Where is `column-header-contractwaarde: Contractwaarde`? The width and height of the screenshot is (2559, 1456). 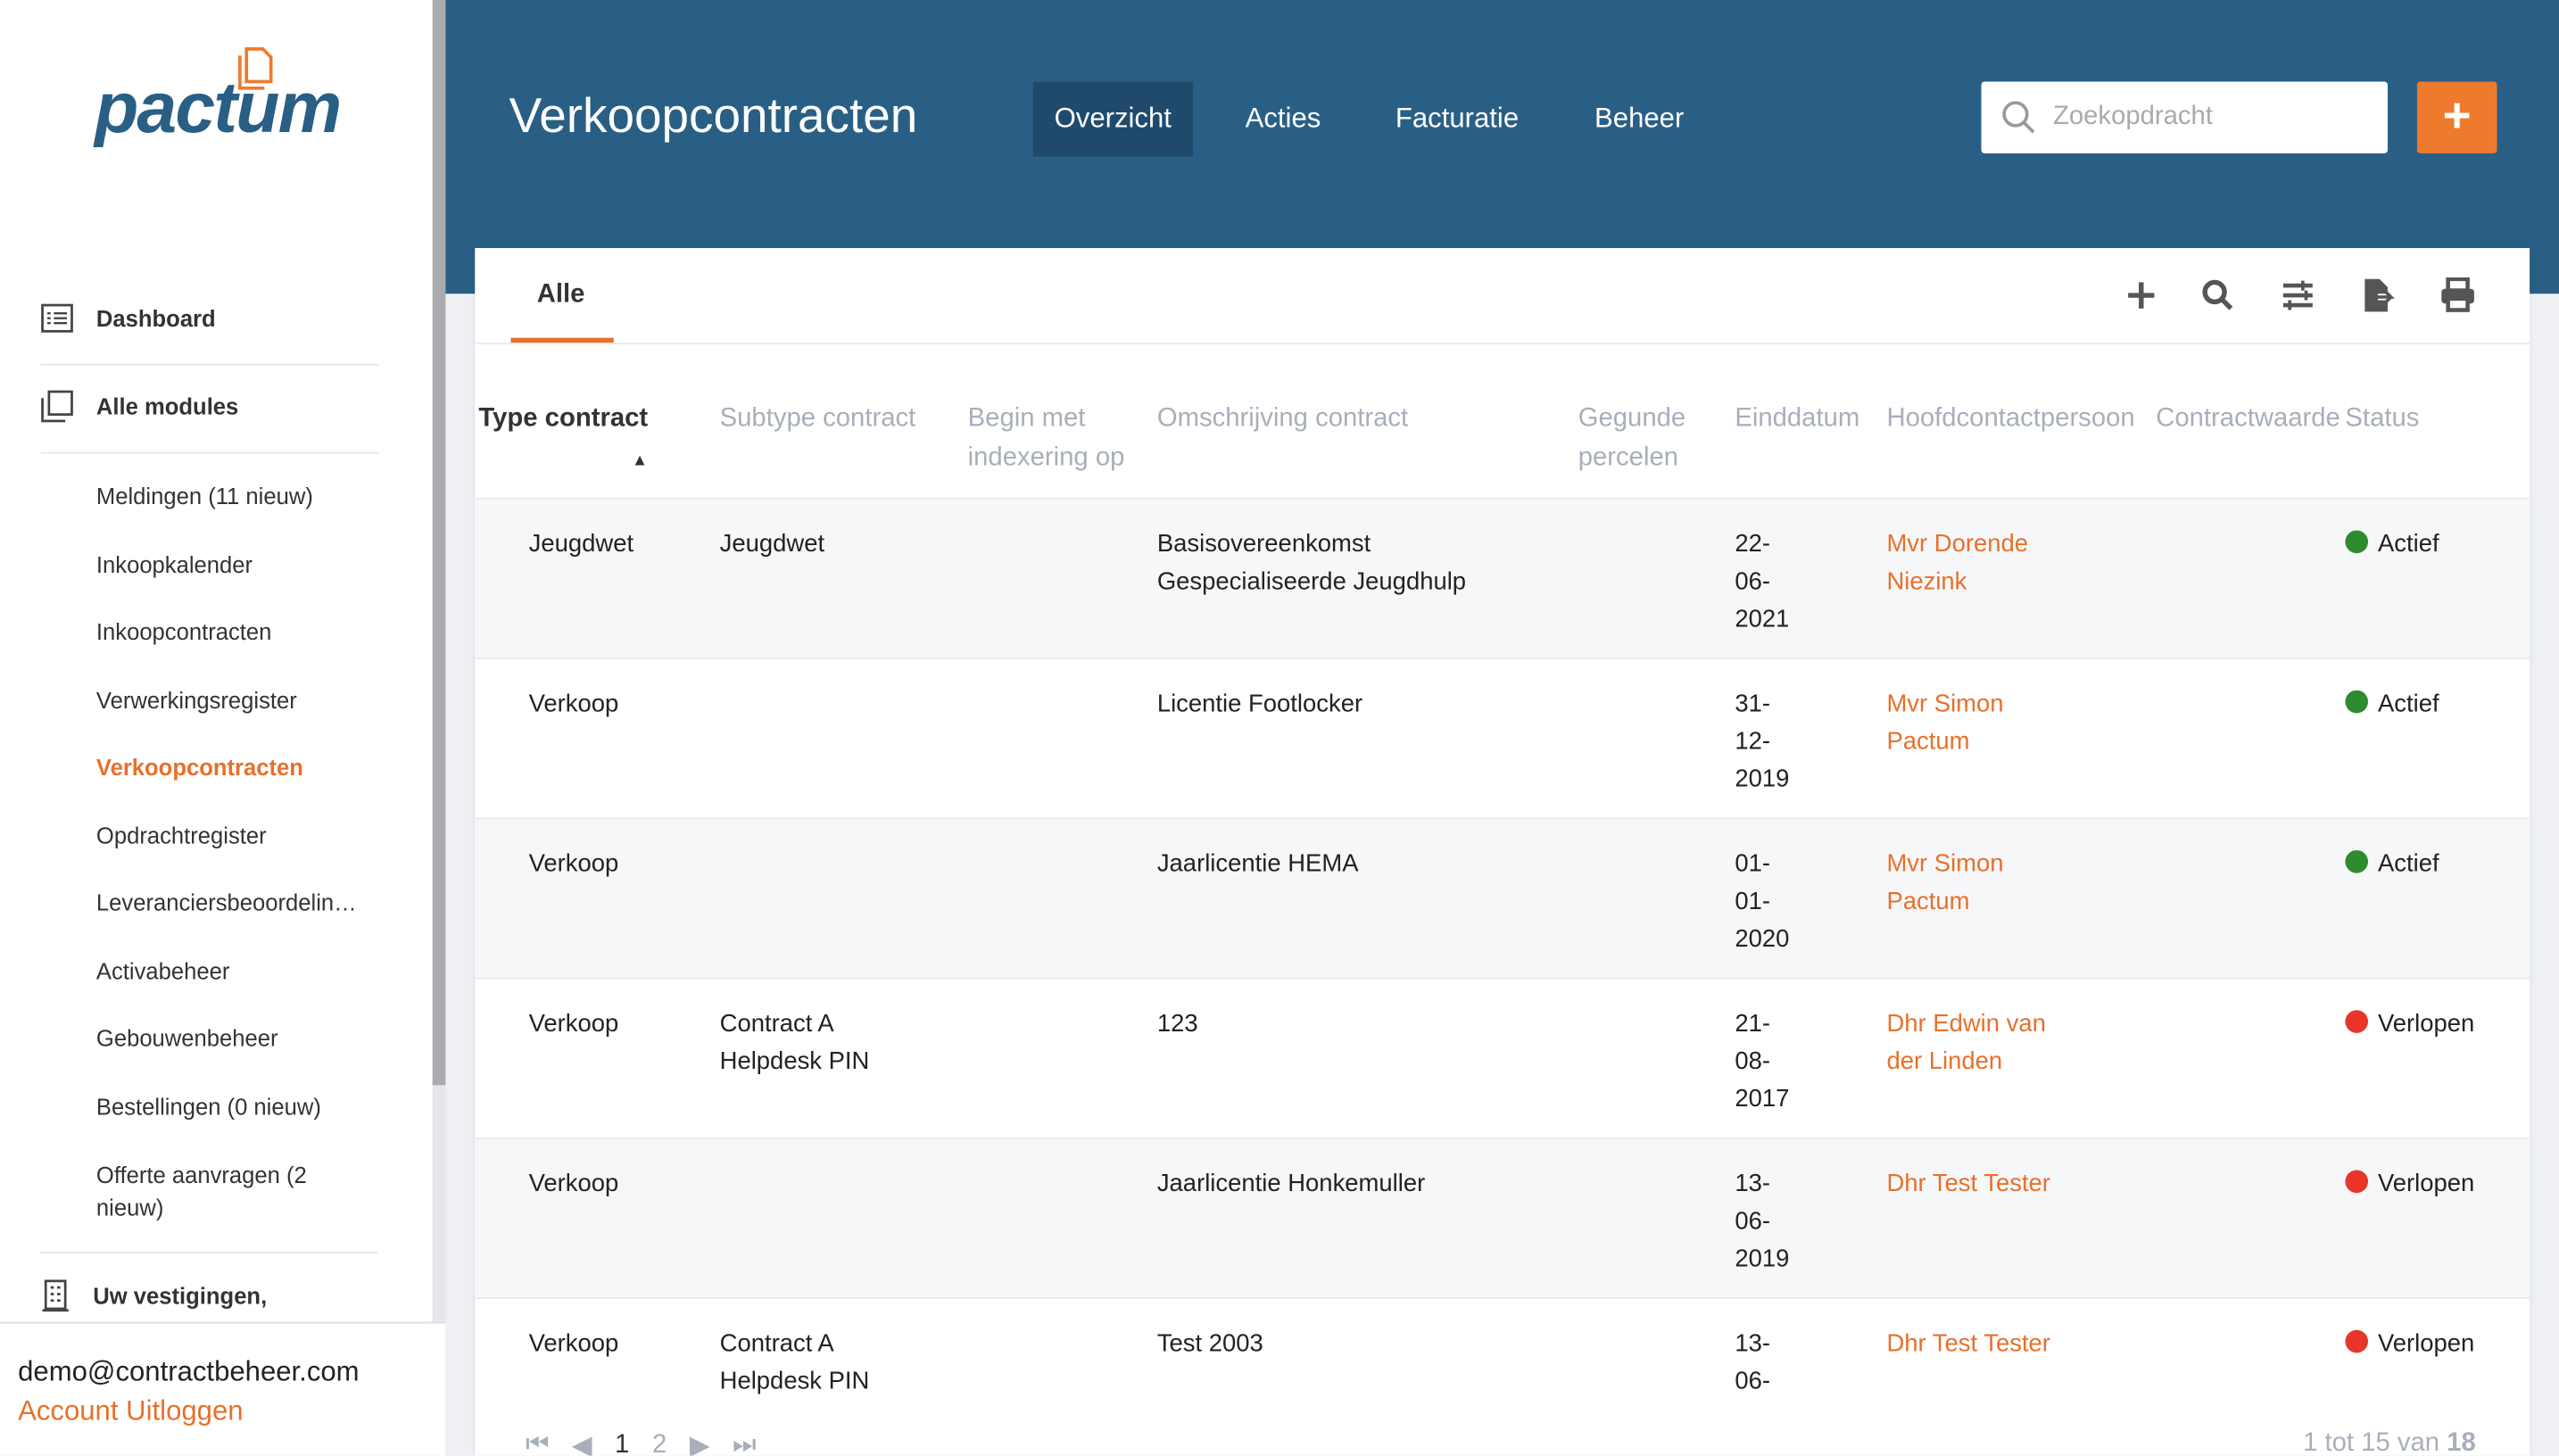
column-header-contractwaarde: Contractwaarde is located at coordinates (2248, 419).